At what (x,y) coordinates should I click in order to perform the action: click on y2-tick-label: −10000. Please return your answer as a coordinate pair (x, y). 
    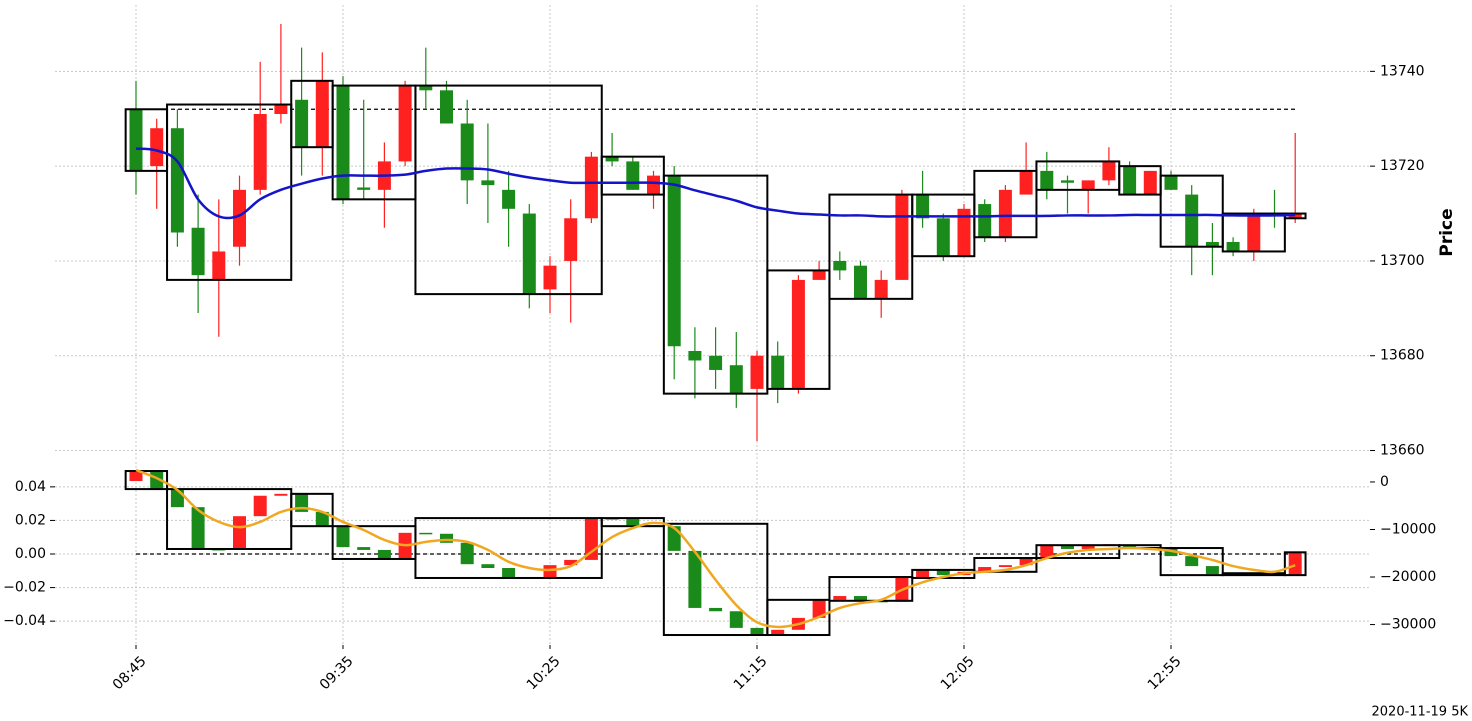
    Looking at the image, I should click on (1408, 529).